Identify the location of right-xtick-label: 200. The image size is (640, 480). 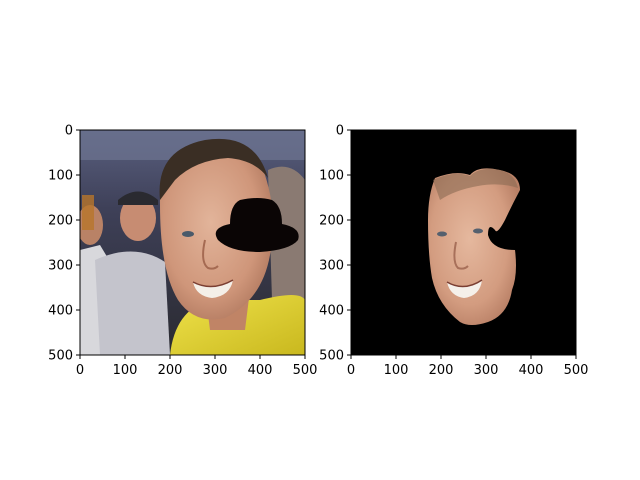
(441, 370).